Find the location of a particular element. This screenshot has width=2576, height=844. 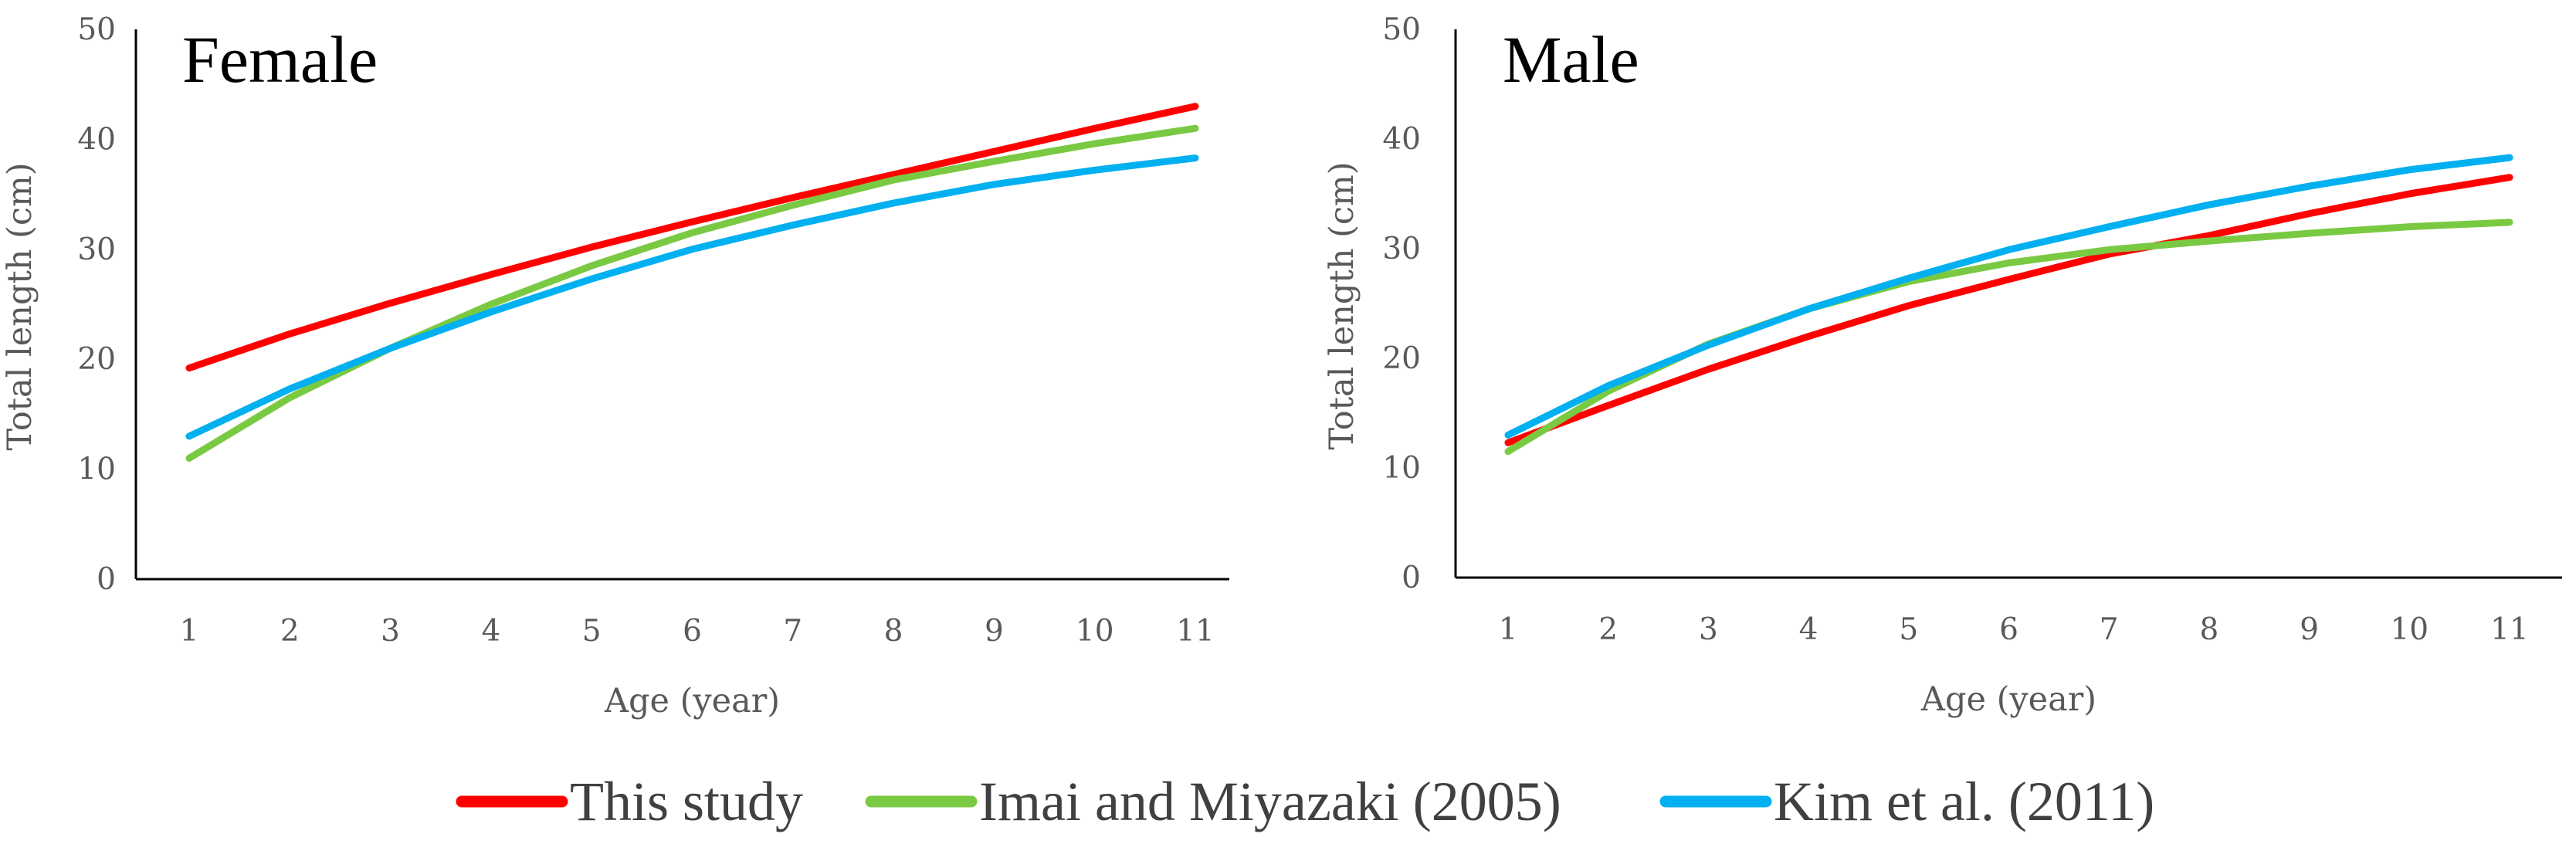

male-x-tick-label: 9 is located at coordinates (2309, 629).